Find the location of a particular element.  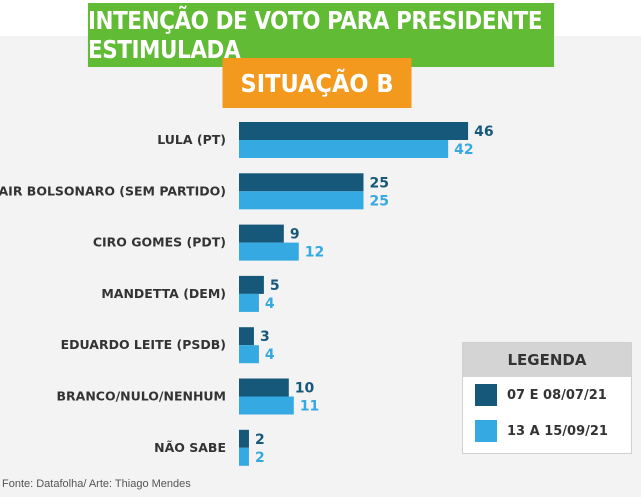

source-credit: Fonte: Datafolha/ Arte: Thiago Mendes is located at coordinates (96, 484).